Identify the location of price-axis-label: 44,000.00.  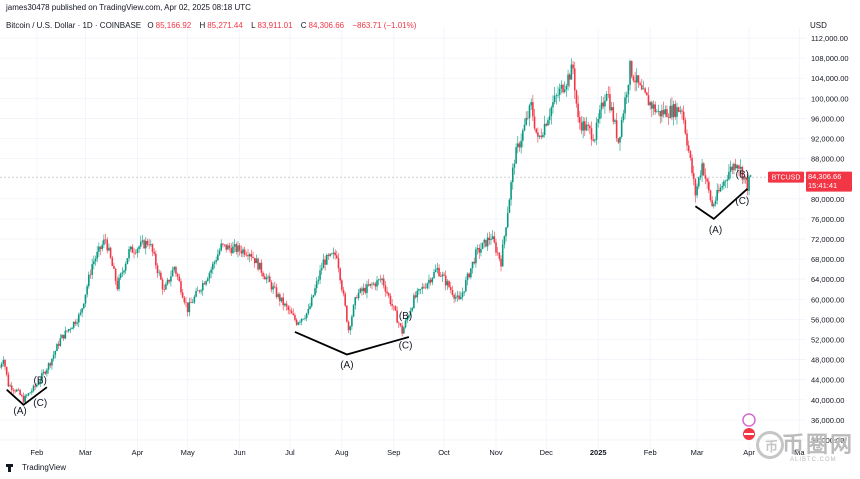
(827, 380).